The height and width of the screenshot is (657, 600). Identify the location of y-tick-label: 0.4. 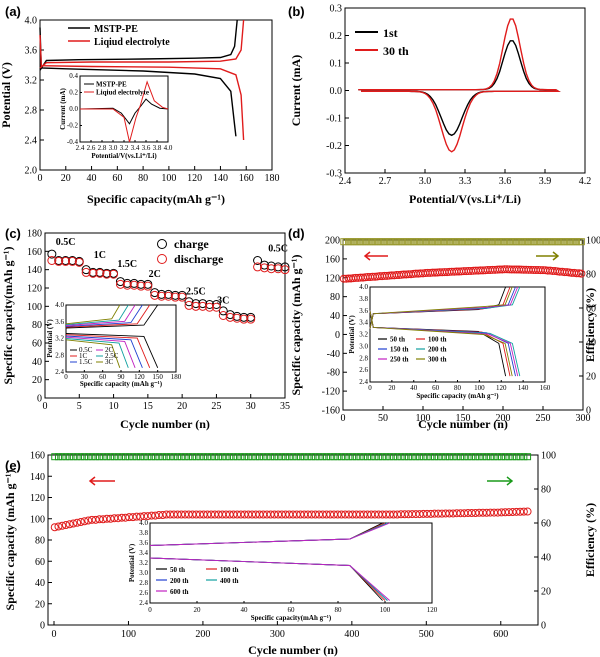
(73, 76).